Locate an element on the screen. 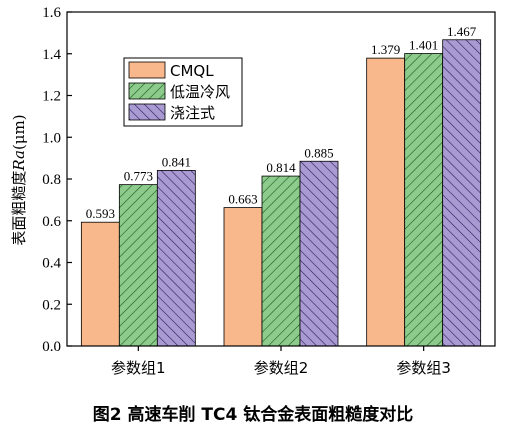  y-tick-label: 1.2 is located at coordinates (51, 97).